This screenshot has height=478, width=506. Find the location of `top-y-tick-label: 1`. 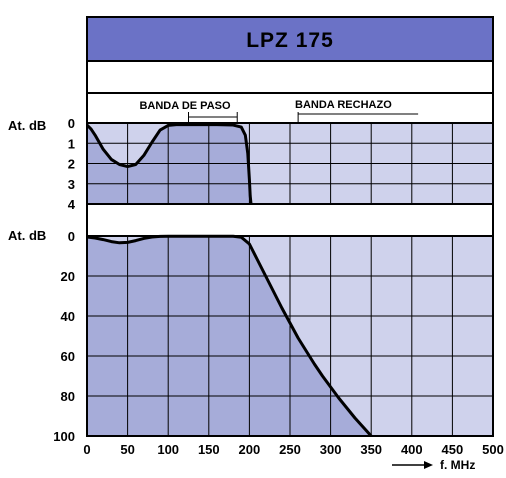

top-y-tick-label: 1 is located at coordinates (71, 143).